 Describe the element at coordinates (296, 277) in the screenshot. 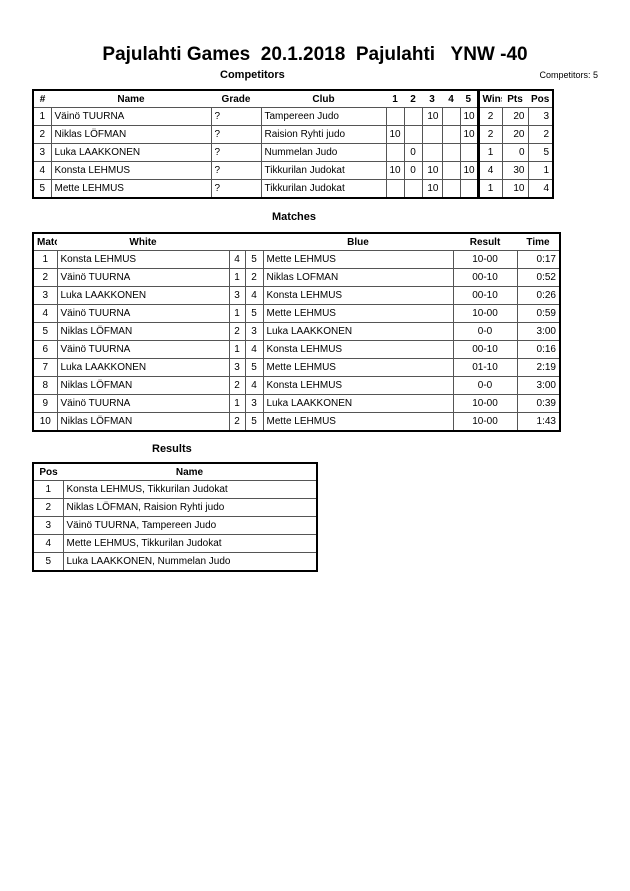

I see `table-row: 2 Väinö TUURNA 1 2 Niklas LOFMAN 00-10 0:52` at that location.